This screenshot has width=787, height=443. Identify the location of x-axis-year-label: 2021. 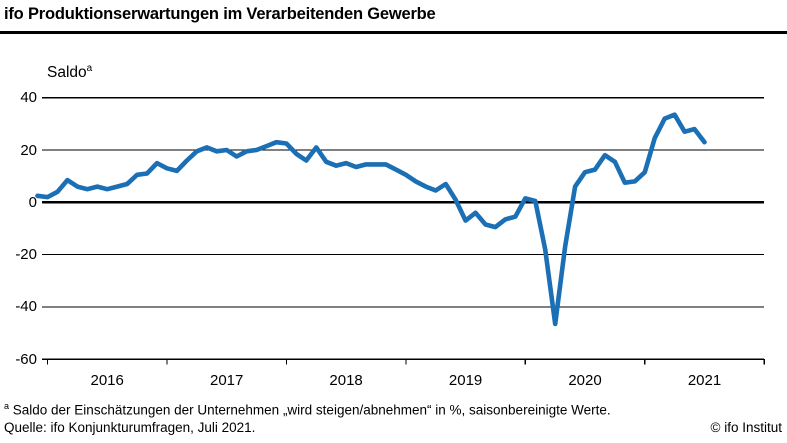
(704, 380).